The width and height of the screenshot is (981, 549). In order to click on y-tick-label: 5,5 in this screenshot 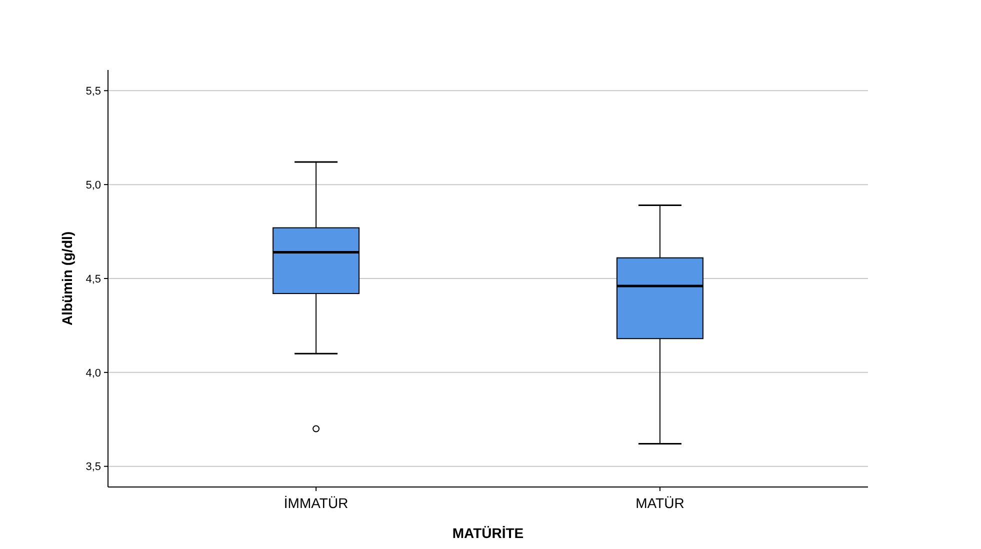, I will do `click(93, 92)`.